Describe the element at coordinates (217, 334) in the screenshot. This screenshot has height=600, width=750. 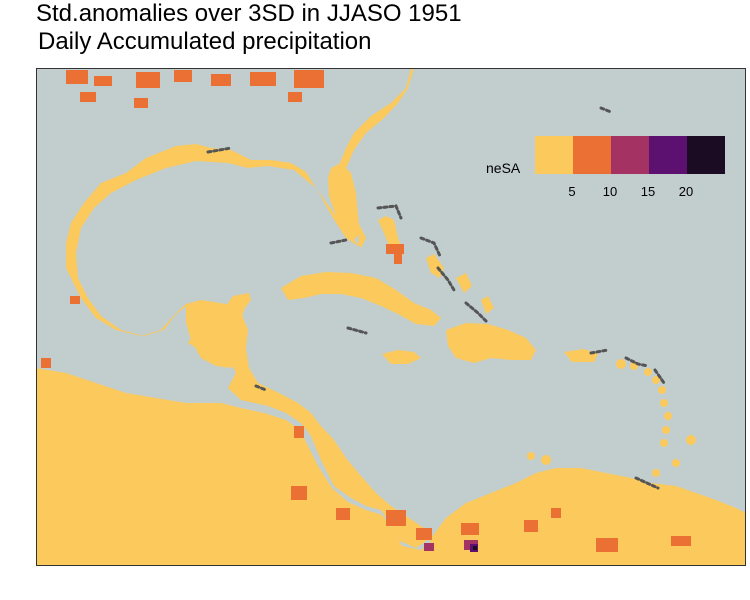
I see `yucatan-land` at that location.